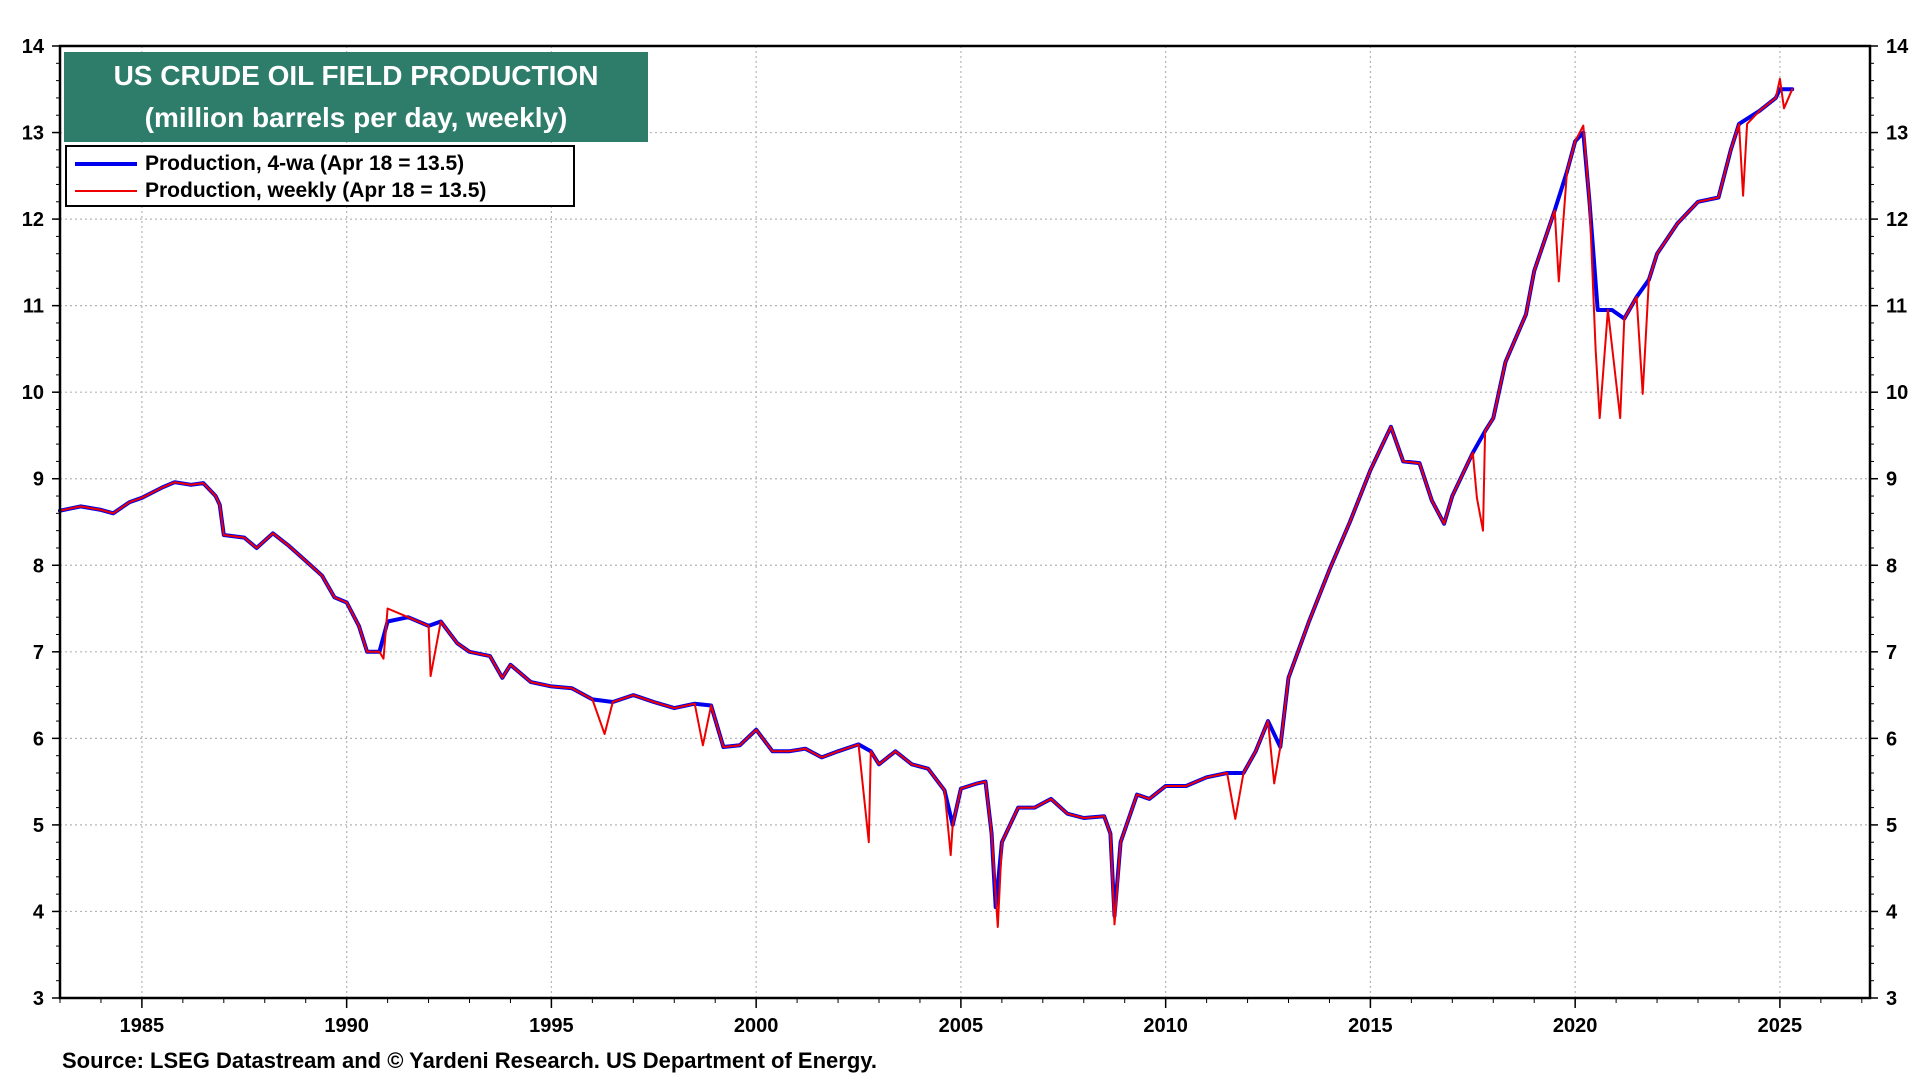  What do you see at coordinates (1896, 307) in the screenshot?
I see `y-tick-label-right-11: 11` at bounding box center [1896, 307].